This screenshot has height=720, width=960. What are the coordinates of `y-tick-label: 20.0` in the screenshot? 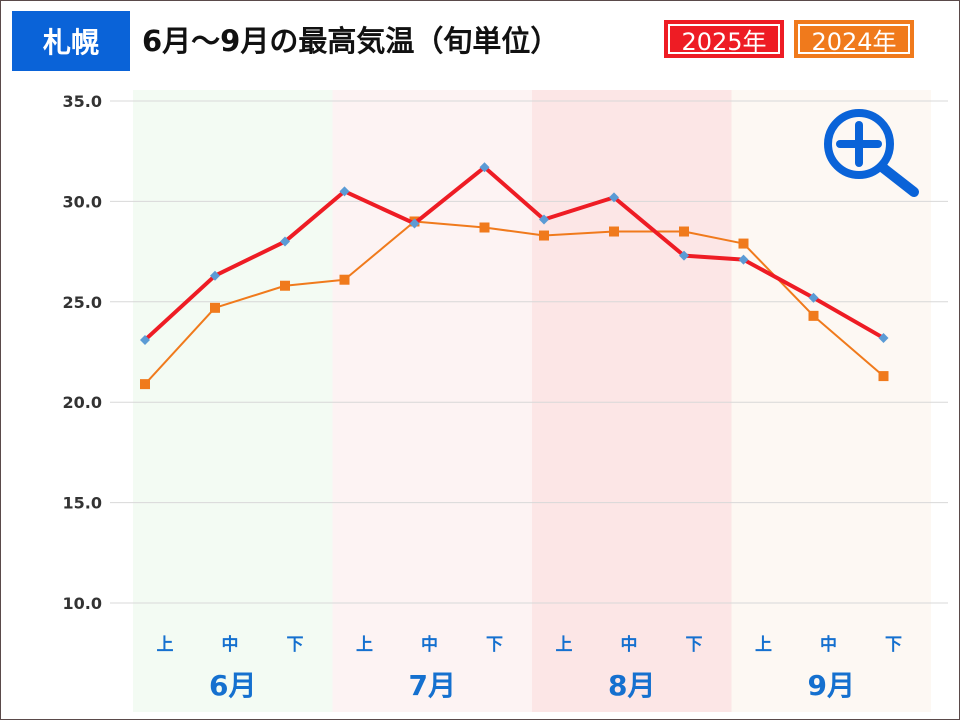 It's located at (82, 402).